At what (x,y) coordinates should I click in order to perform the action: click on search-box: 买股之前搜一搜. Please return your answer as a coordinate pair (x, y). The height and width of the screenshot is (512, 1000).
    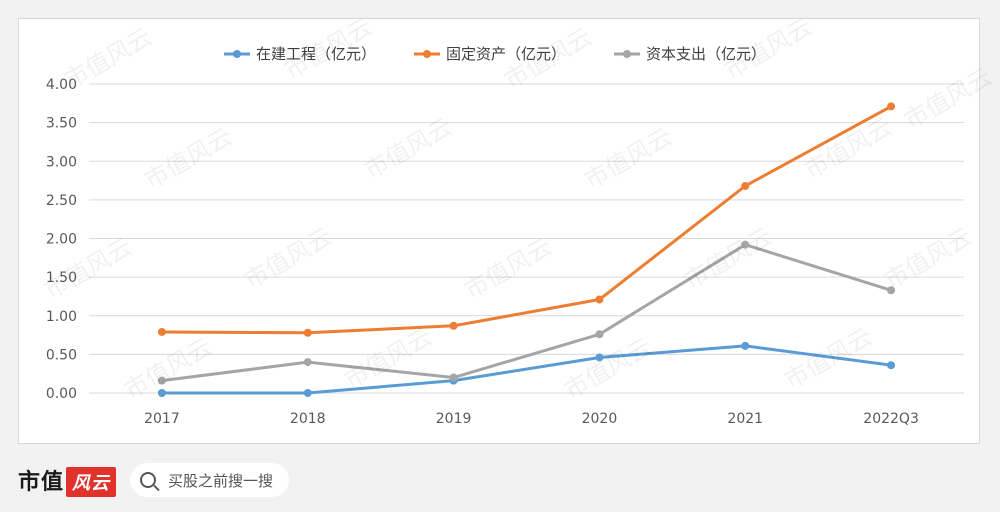
    Looking at the image, I should click on (210, 480).